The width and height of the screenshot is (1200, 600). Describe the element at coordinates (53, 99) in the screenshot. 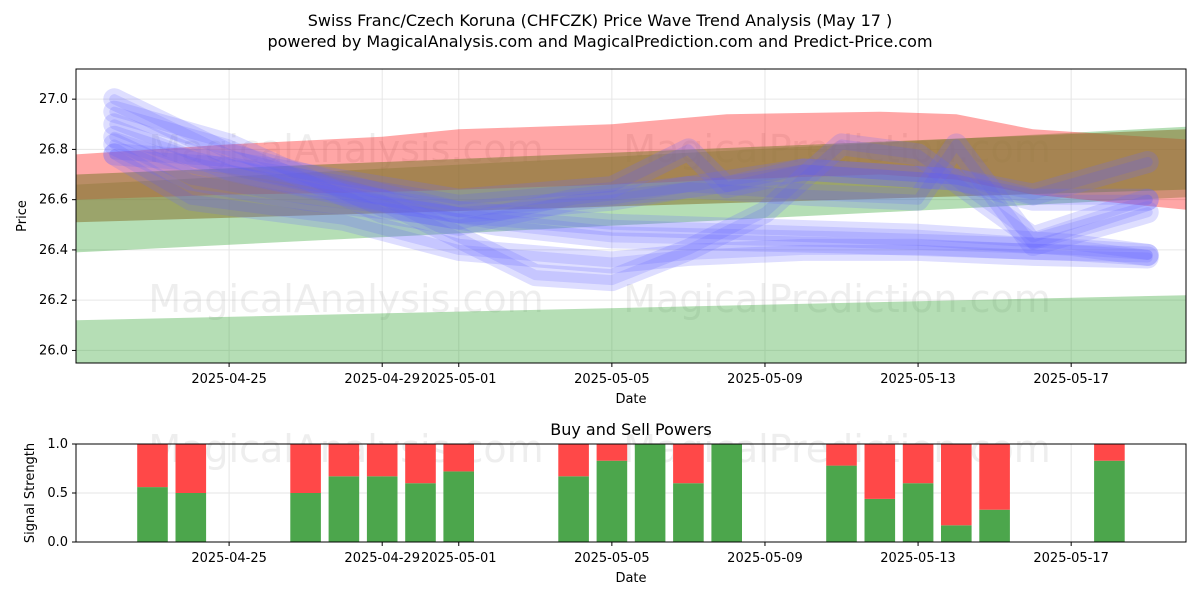

I see `y-tick-label: 27.0` at that location.